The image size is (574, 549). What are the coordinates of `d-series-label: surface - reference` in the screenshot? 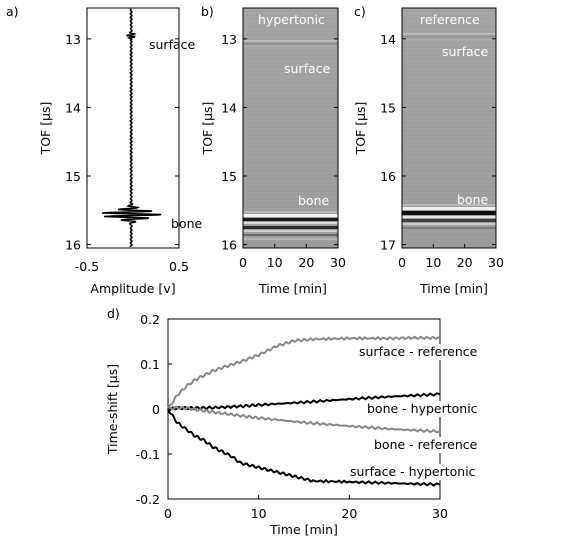 It's located at (418, 351).